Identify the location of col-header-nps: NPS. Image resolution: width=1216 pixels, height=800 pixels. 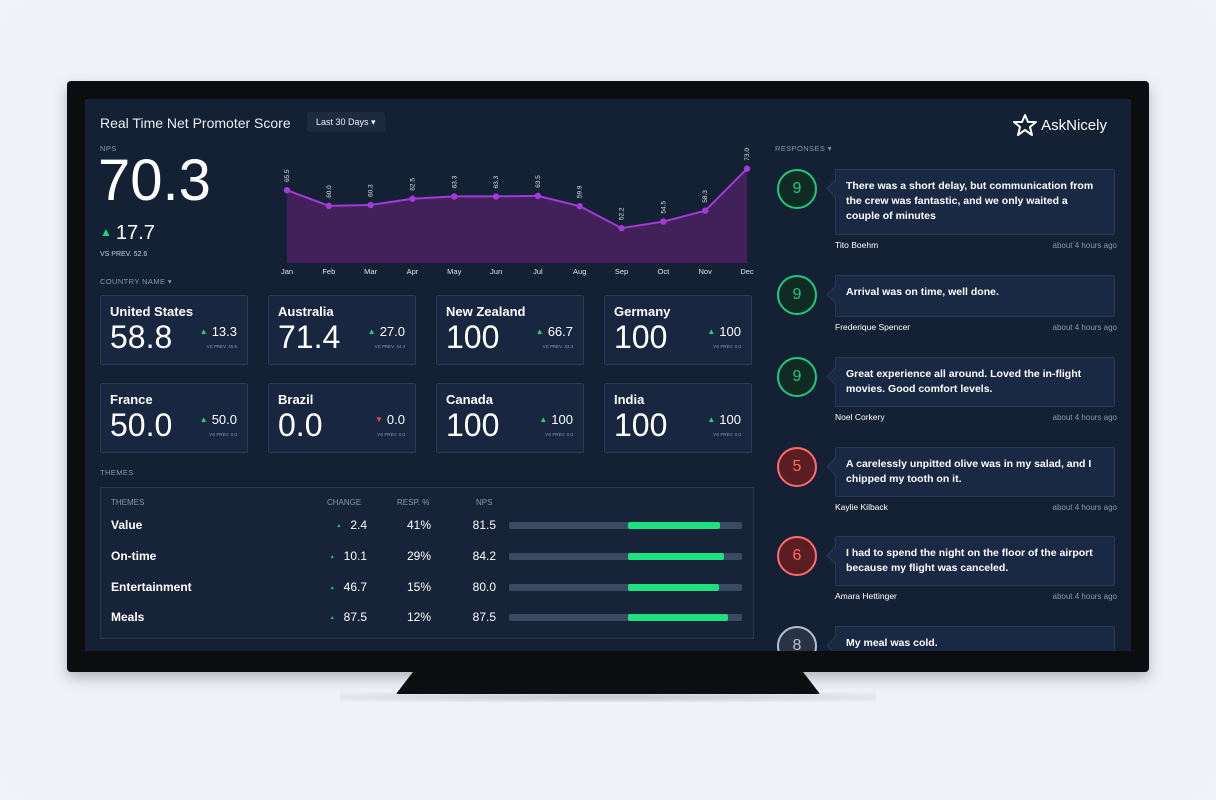
(484, 502).